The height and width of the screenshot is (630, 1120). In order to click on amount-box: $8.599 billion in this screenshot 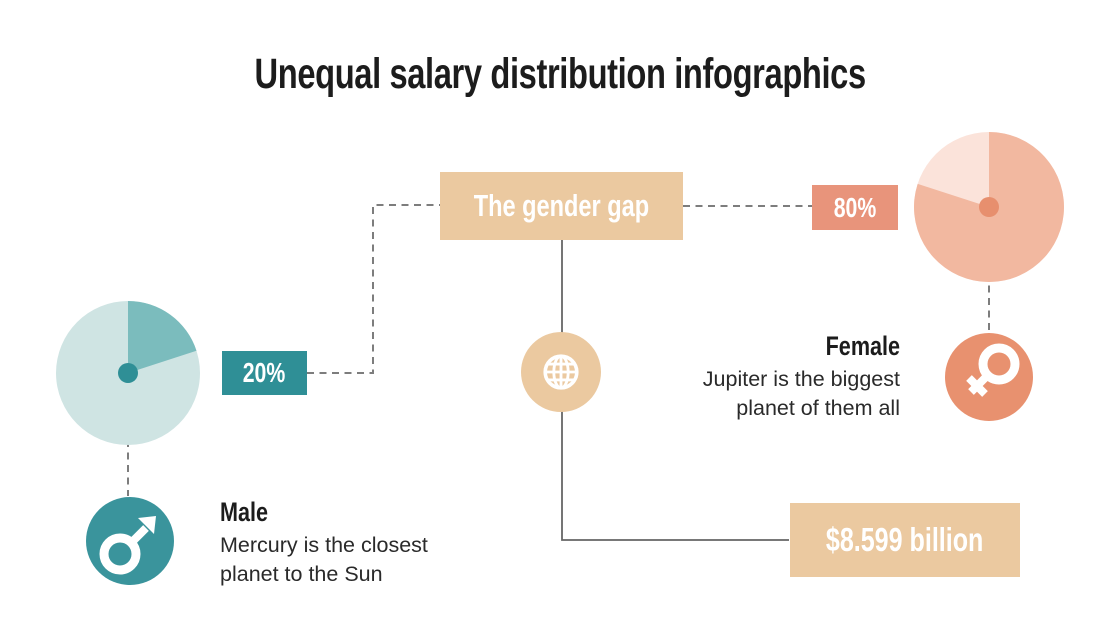, I will do `click(905, 540)`.